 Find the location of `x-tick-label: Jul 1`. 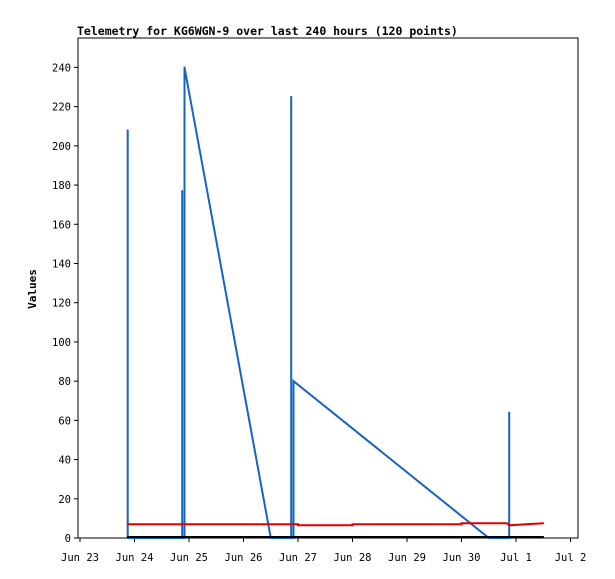

x-tick-label: Jul 1 is located at coordinates (516, 558).